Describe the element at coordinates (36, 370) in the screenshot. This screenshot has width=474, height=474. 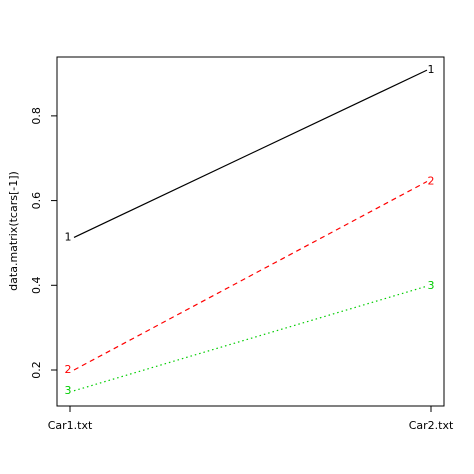
I see `y-tick-label: 0.2` at that location.